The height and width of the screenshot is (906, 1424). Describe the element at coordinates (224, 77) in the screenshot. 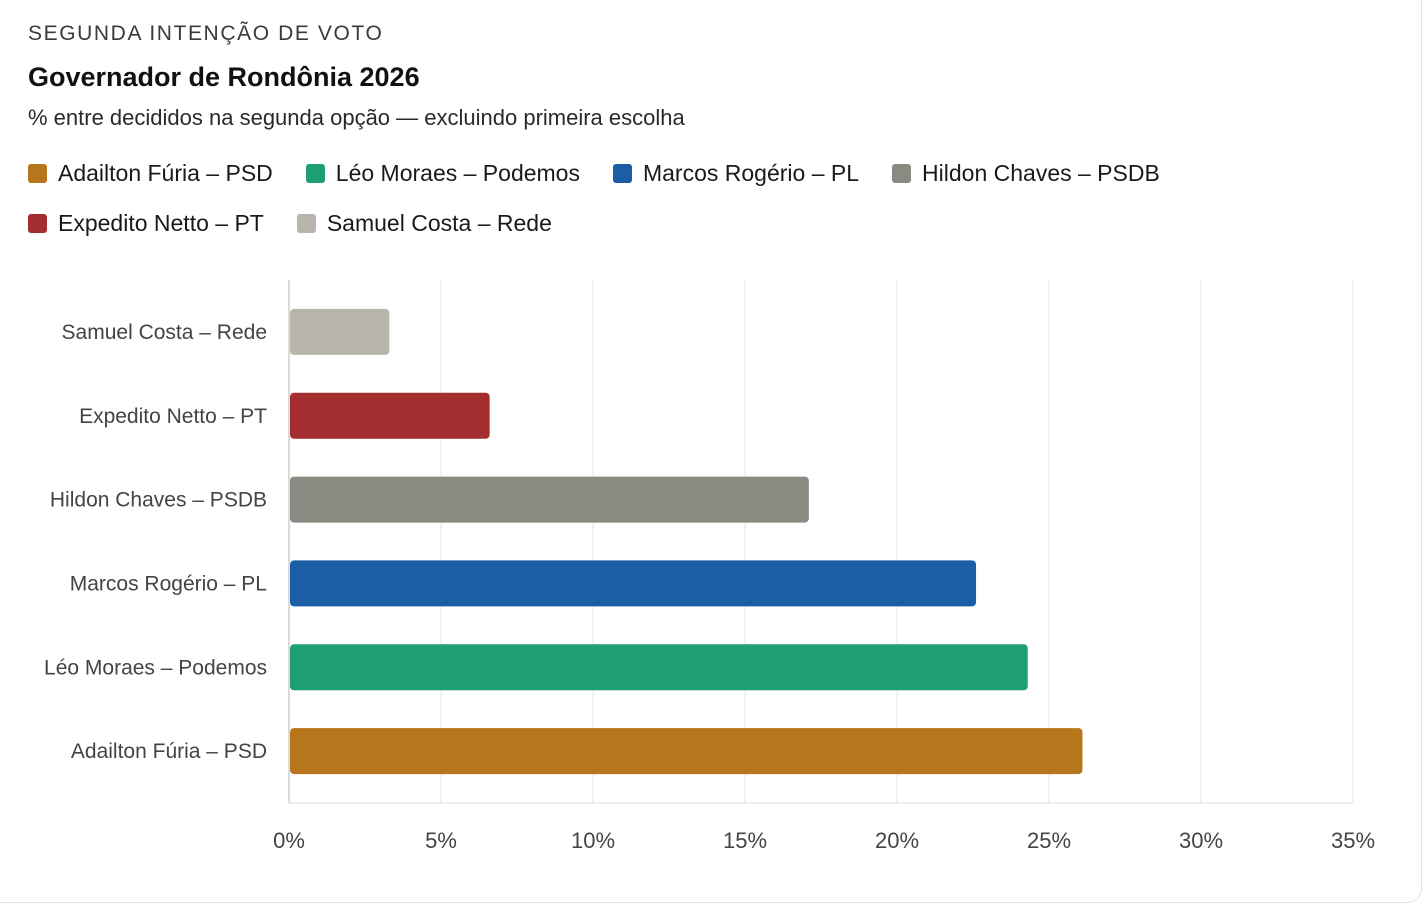

I see `chart-title: Governador de Rondônia 2026` at that location.